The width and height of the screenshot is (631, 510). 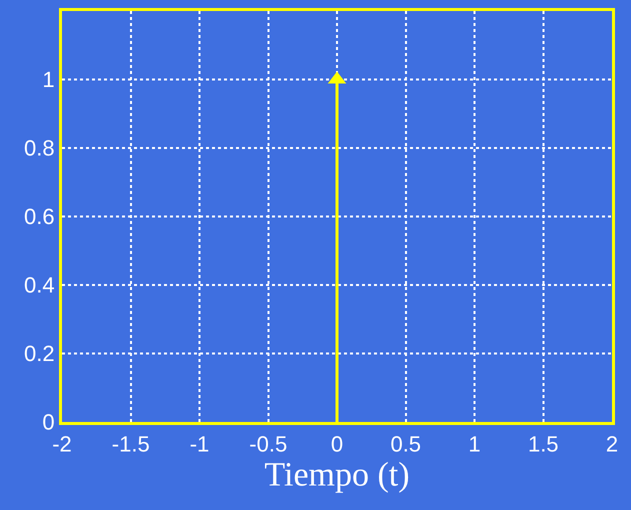 What do you see at coordinates (48, 422) in the screenshot?
I see `y-tick-label: 0` at bounding box center [48, 422].